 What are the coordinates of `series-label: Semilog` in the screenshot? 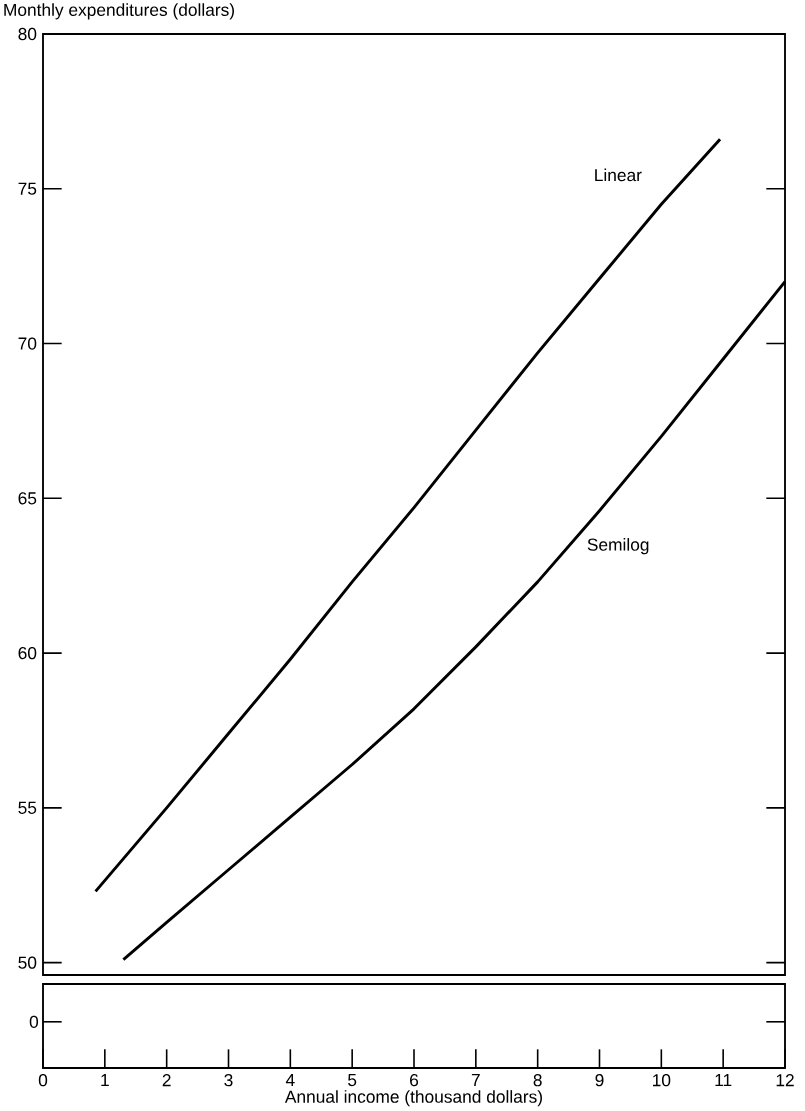 It's located at (618, 546).